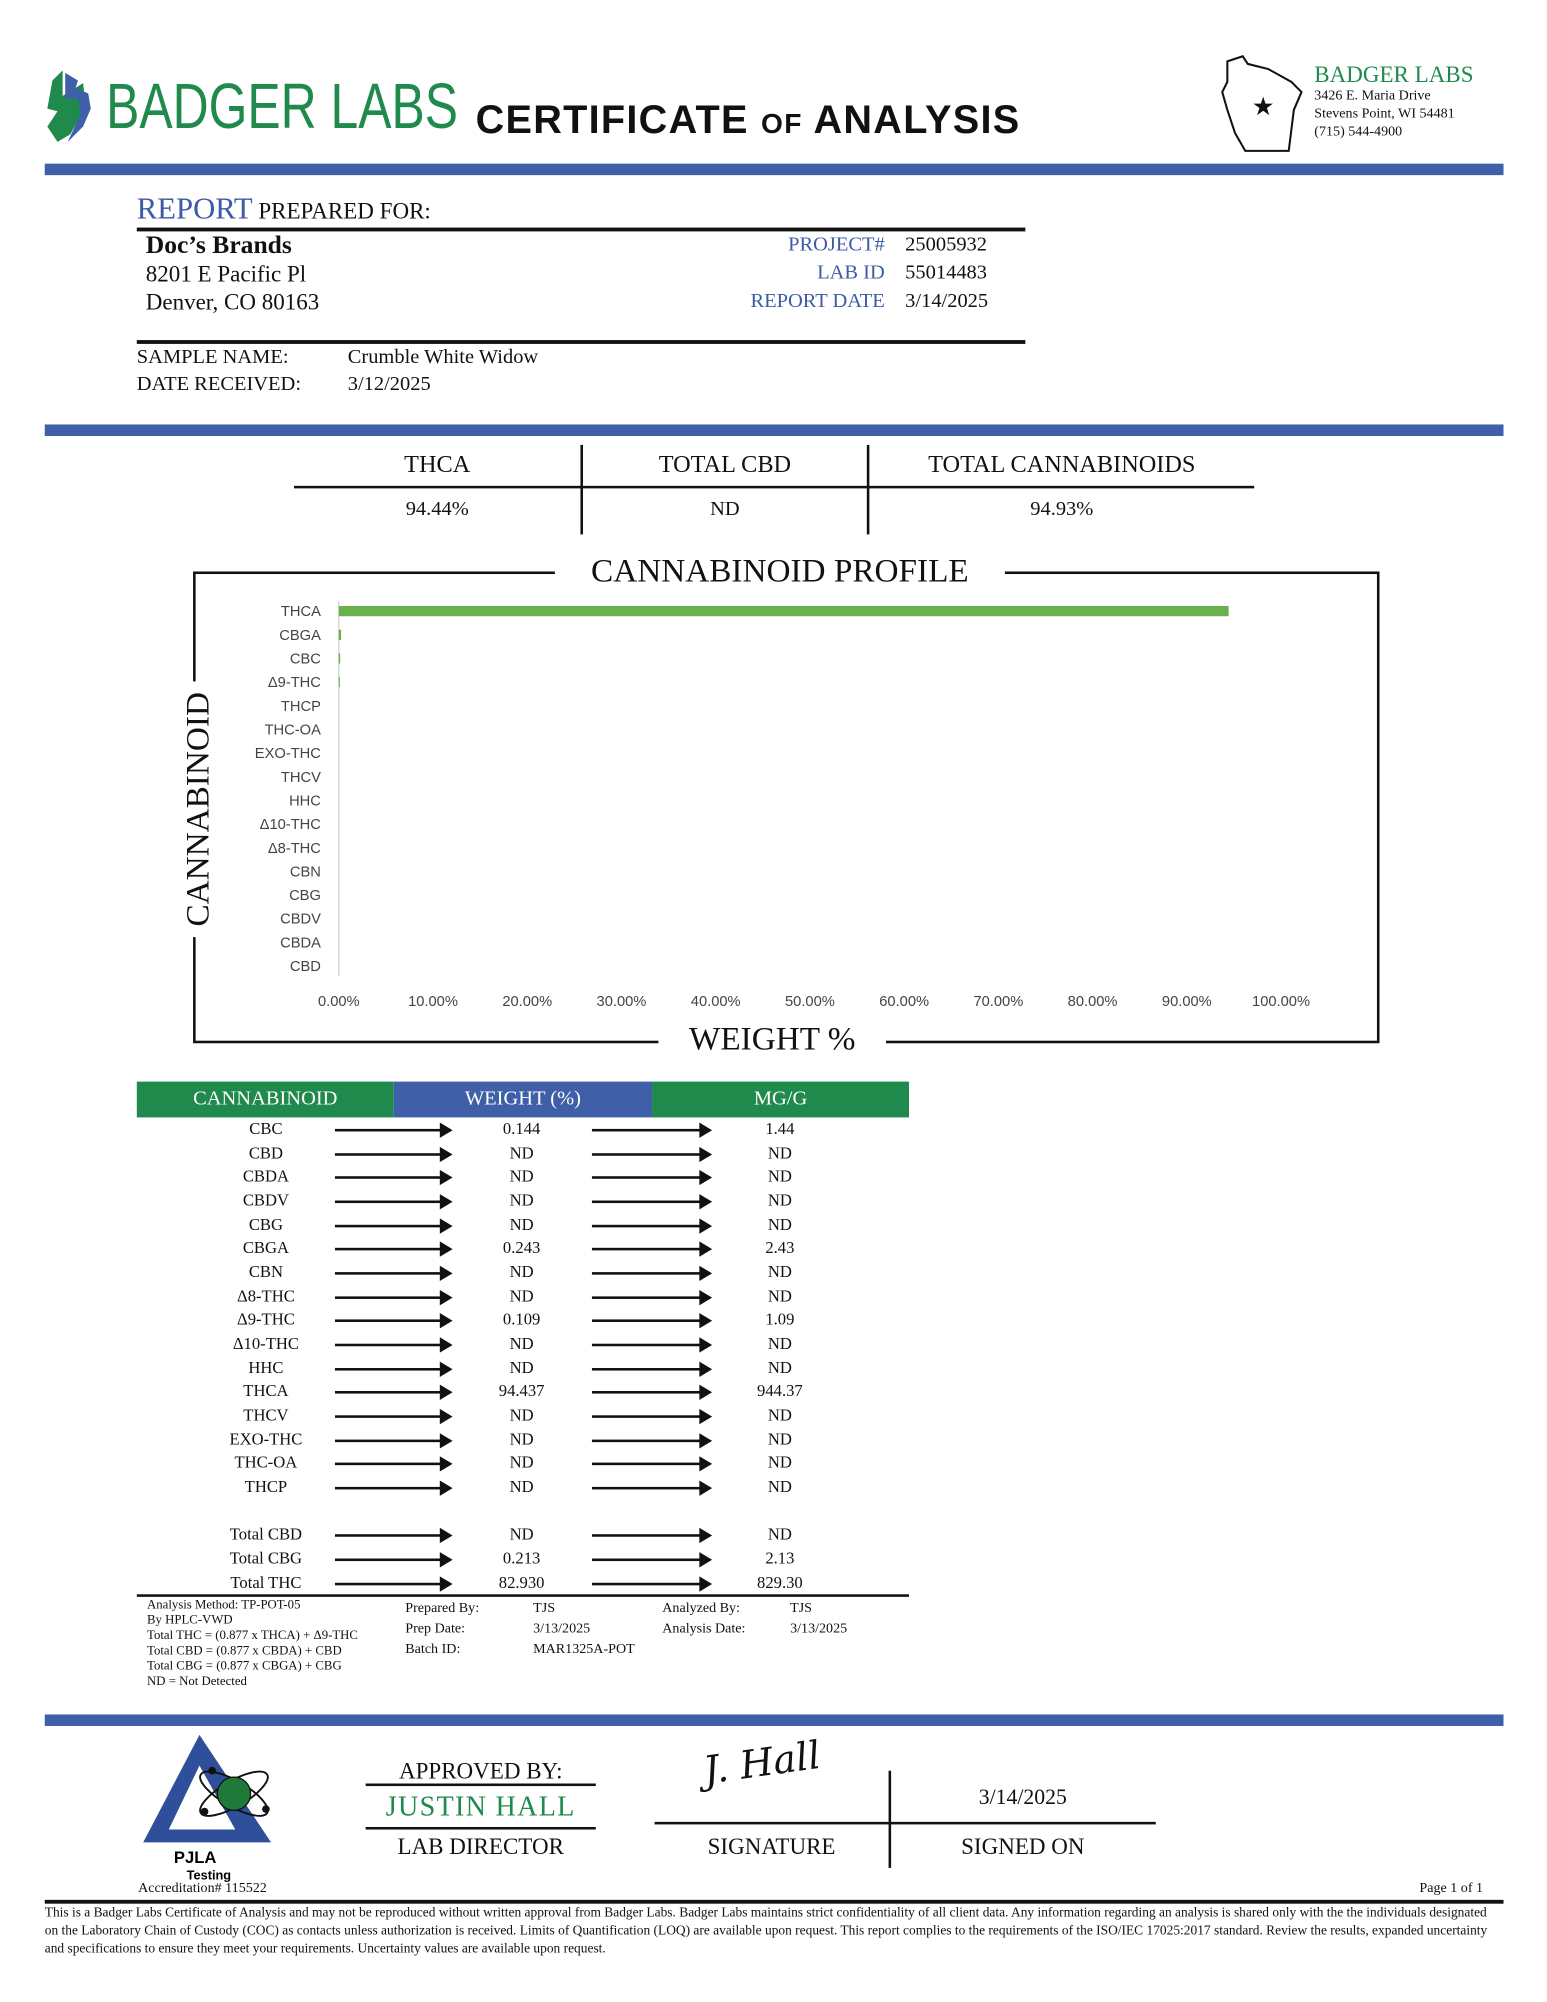  Describe the element at coordinates (339, 1002) in the screenshot. I see `x-tick-label: 0.00%` at that location.